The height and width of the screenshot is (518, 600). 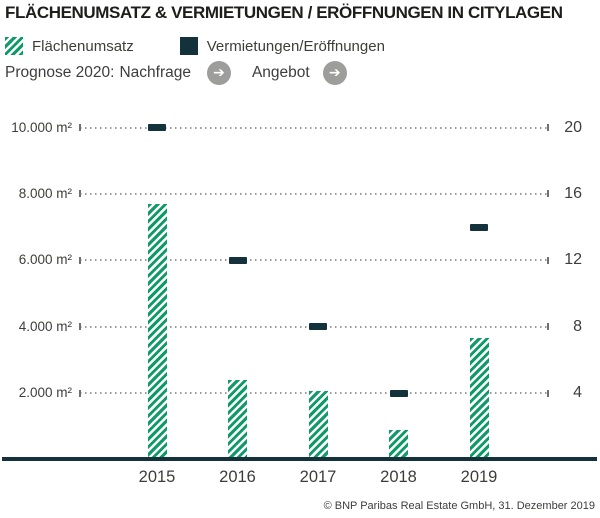 What do you see at coordinates (577, 393) in the screenshot?
I see `y-axis-label-right: 4` at bounding box center [577, 393].